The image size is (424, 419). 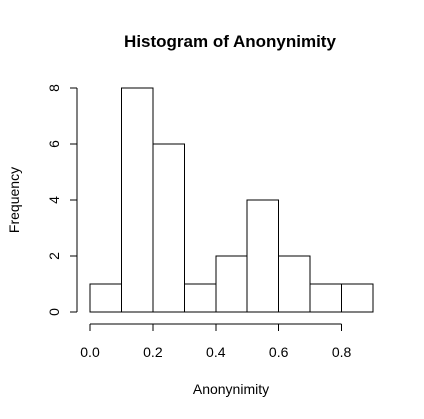 What do you see at coordinates (54, 312) in the screenshot?
I see `y-tick-label: 0` at bounding box center [54, 312].